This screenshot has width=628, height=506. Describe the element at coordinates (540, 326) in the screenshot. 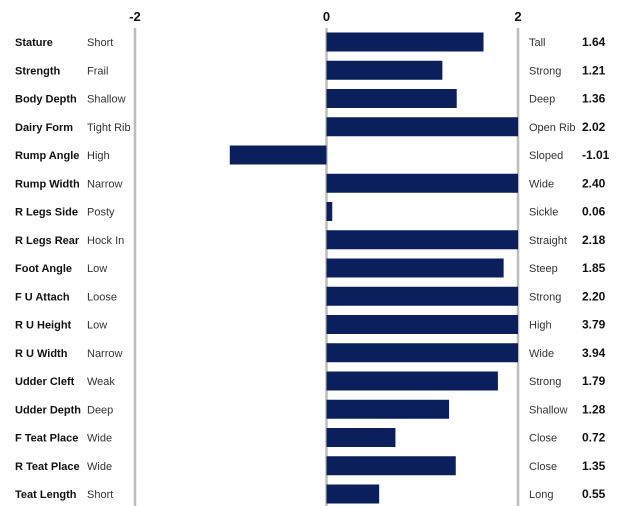

I see `high-descriptor: High` at that location.